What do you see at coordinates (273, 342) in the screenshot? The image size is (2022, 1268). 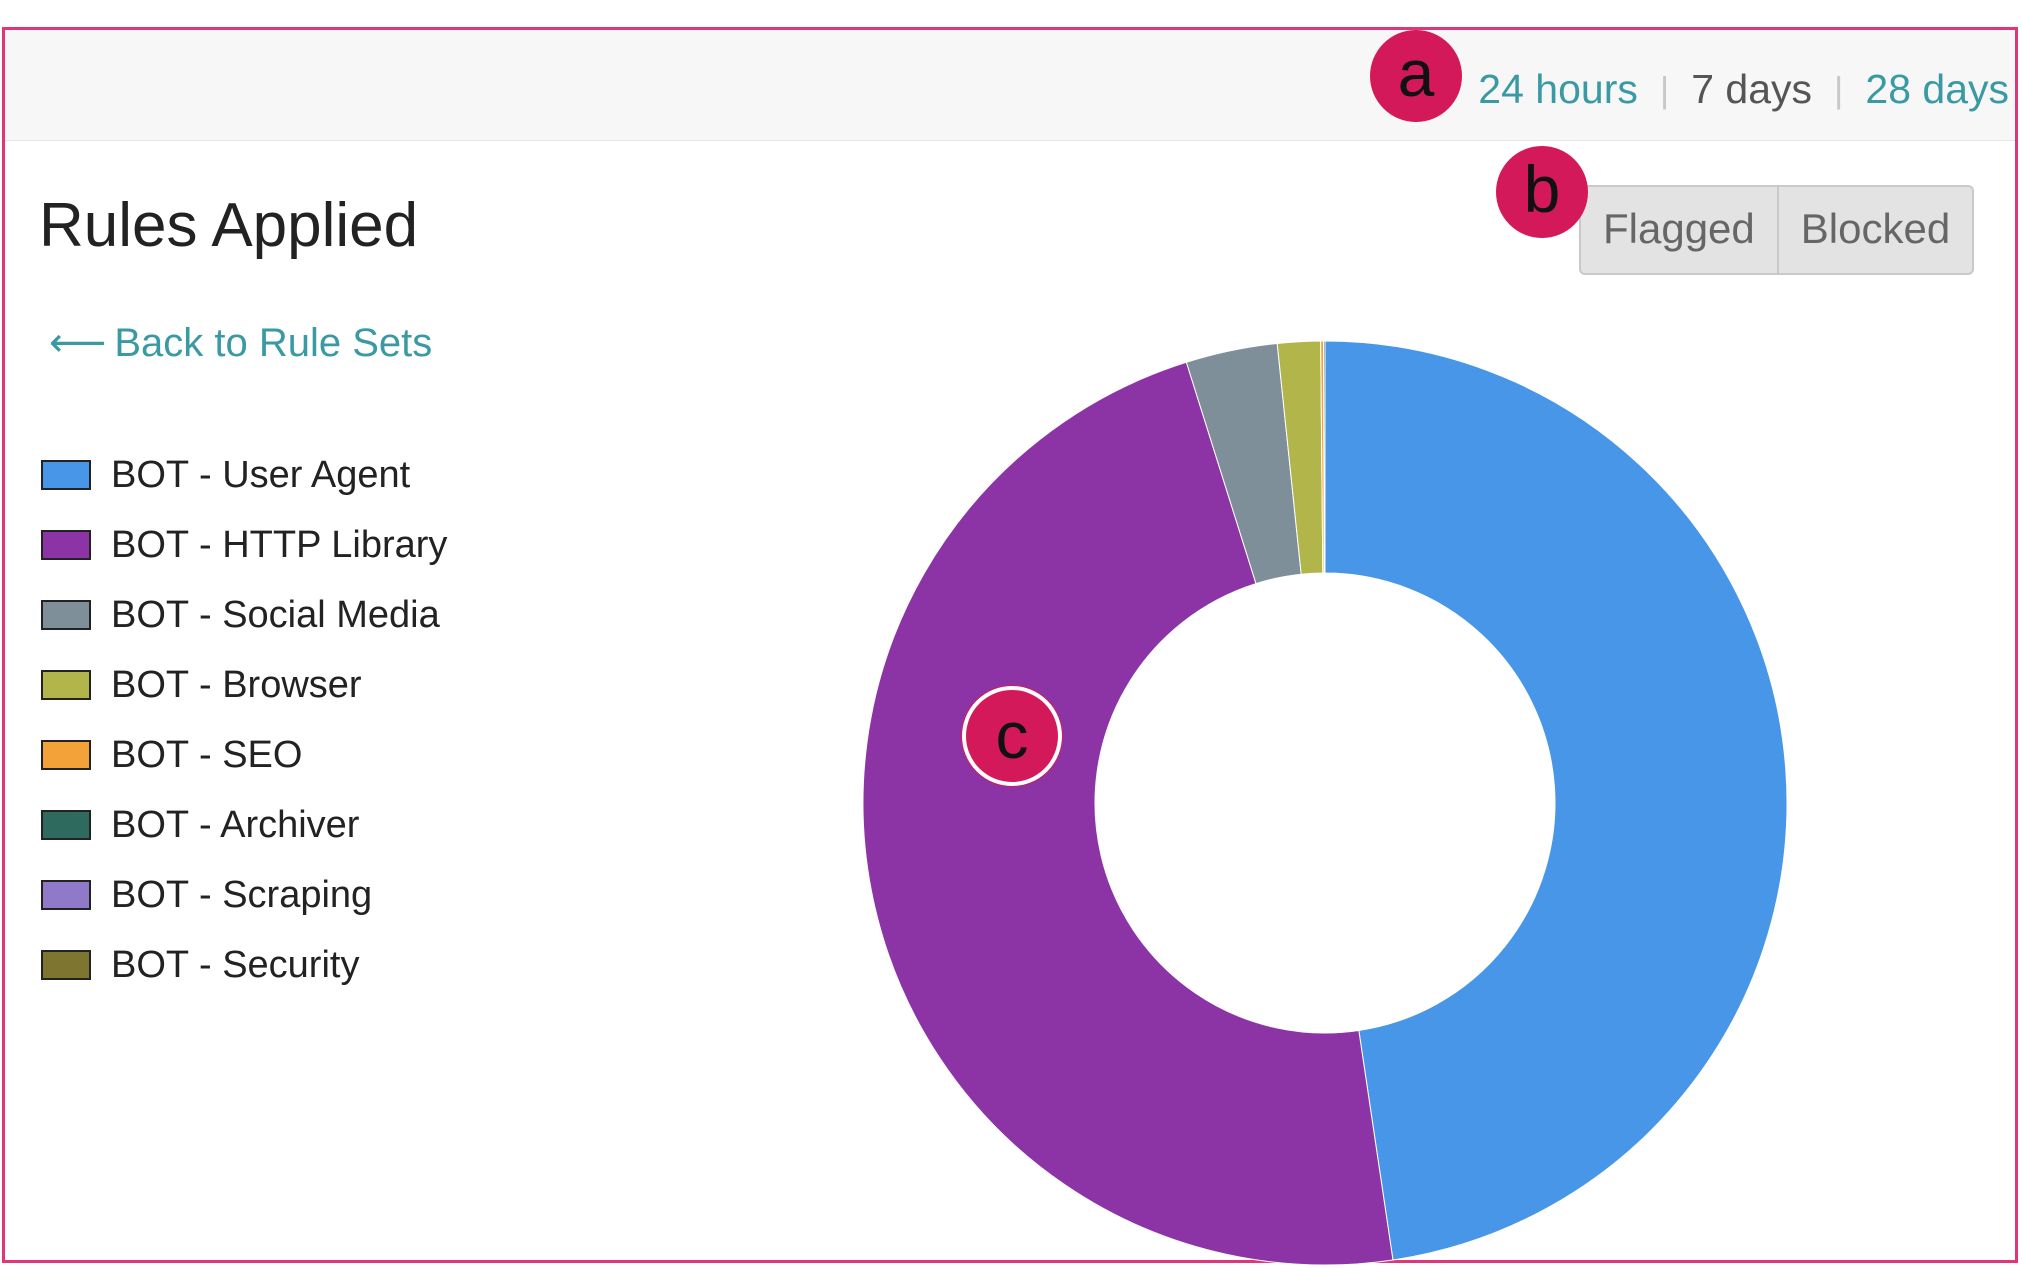 I see `back-link-label: Back to Rule Sets` at bounding box center [273, 342].